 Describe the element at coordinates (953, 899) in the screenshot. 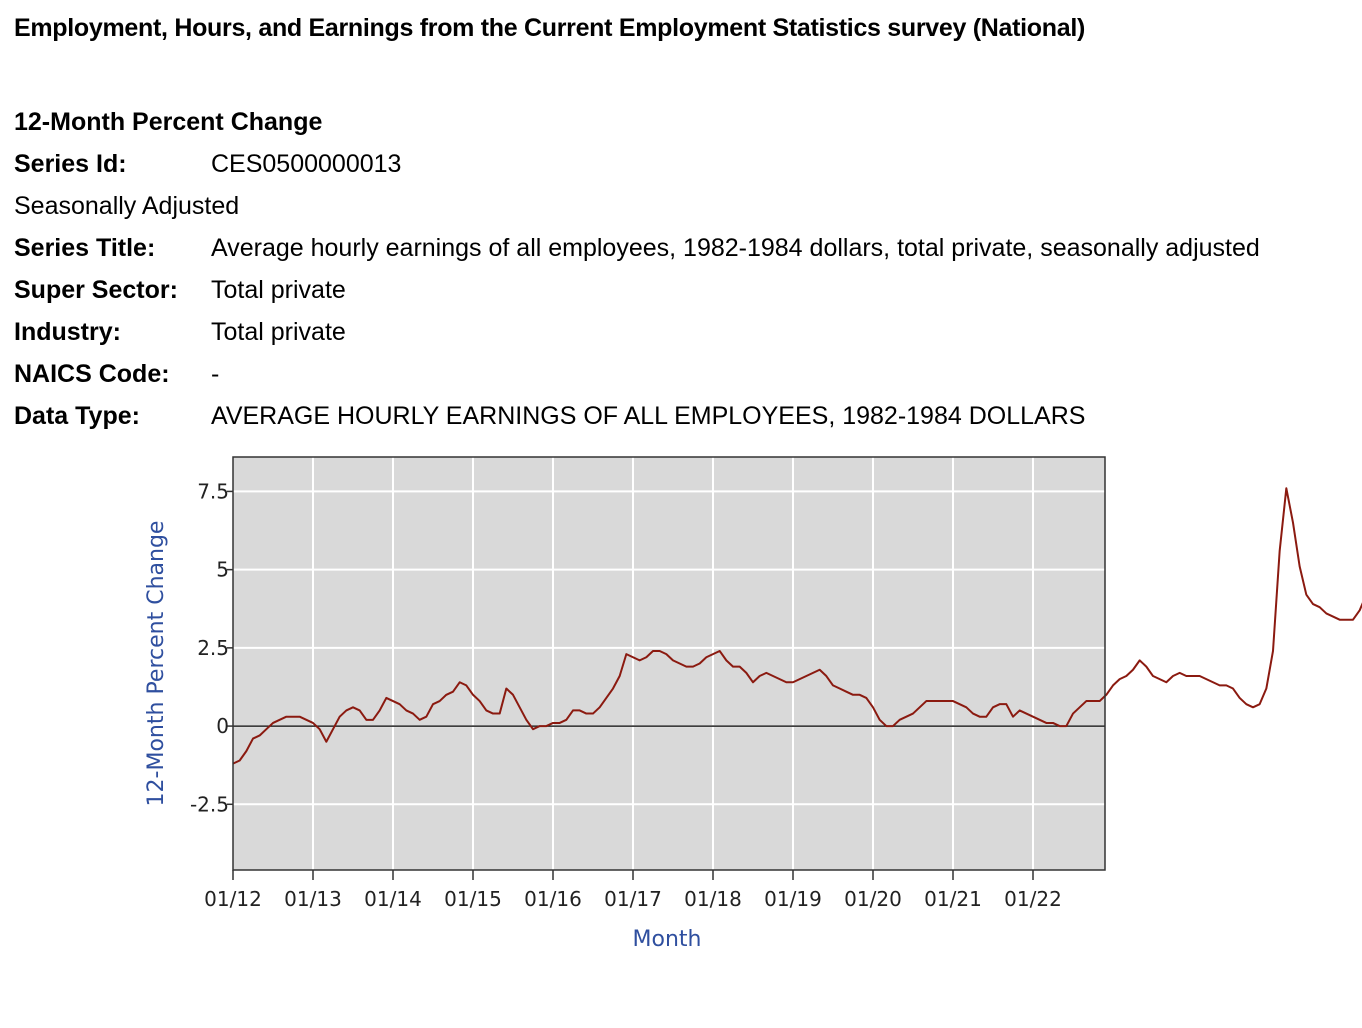

I see `x-tick-label: 01/21` at that location.